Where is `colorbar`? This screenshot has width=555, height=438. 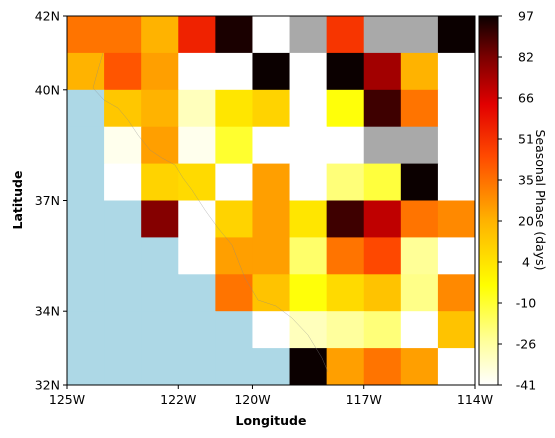 colorbar is located at coordinates (488, 200).